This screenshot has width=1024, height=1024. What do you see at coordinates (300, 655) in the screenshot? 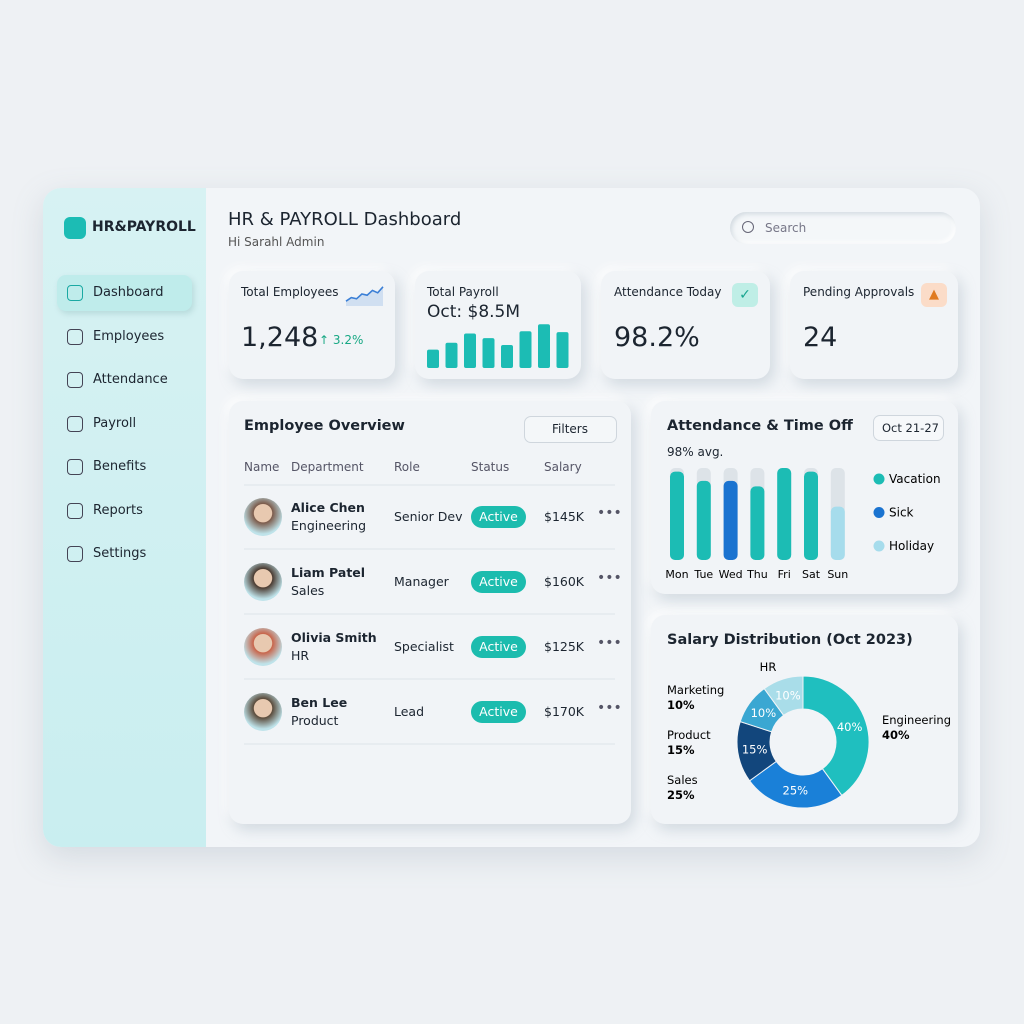
I see `department: HR` at bounding box center [300, 655].